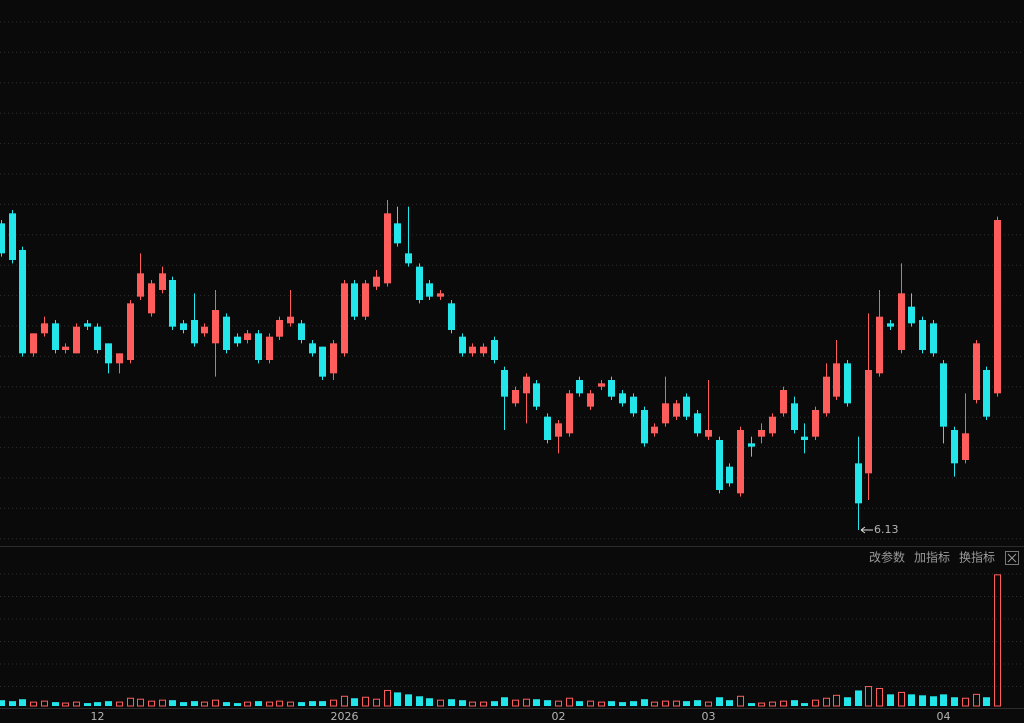 Image resolution: width=1024 pixels, height=723 pixels. I want to click on close-button, so click(1012, 558).